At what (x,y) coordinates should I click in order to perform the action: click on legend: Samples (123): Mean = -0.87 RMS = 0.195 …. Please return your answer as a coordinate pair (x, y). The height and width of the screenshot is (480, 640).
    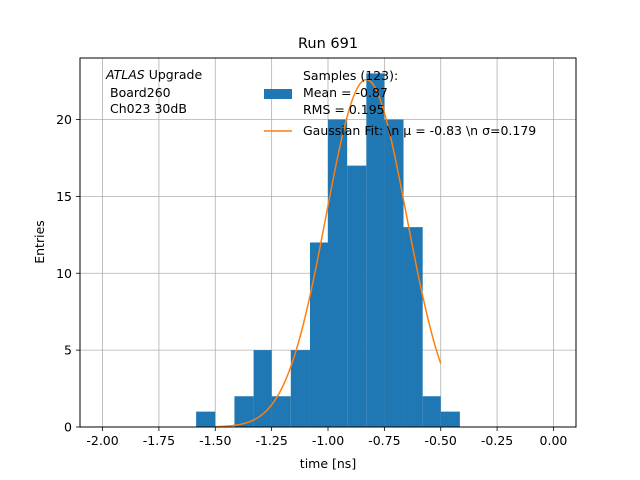
    Looking at the image, I should click on (400, 103).